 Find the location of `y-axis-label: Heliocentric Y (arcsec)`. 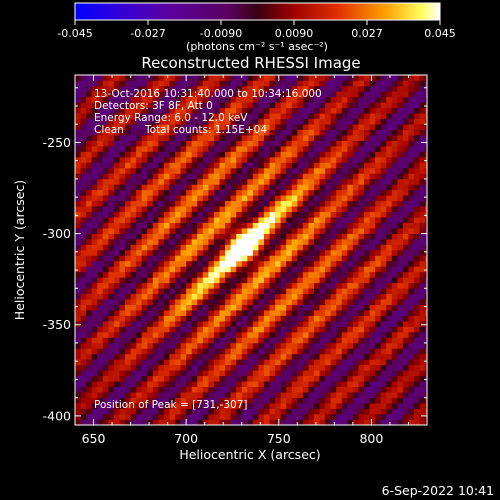

y-axis-label: Heliocentric Y (arcsec) is located at coordinates (19, 250).